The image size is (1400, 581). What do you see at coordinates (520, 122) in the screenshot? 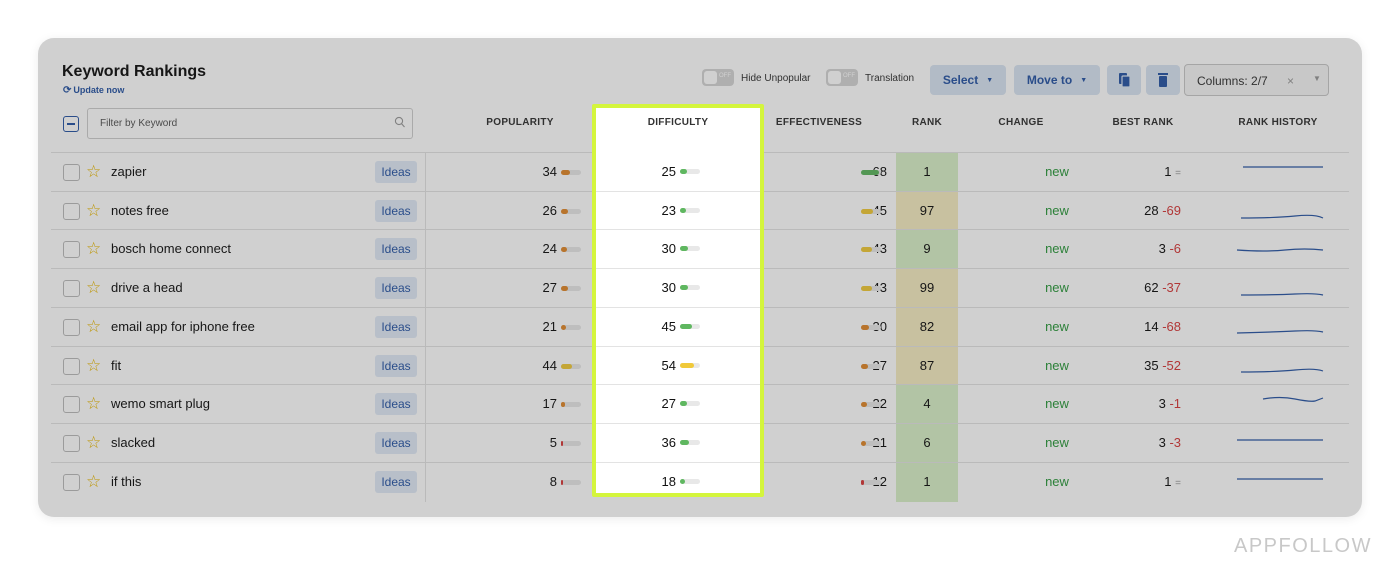
I see `column-header-popularity: POPULARITY` at bounding box center [520, 122].